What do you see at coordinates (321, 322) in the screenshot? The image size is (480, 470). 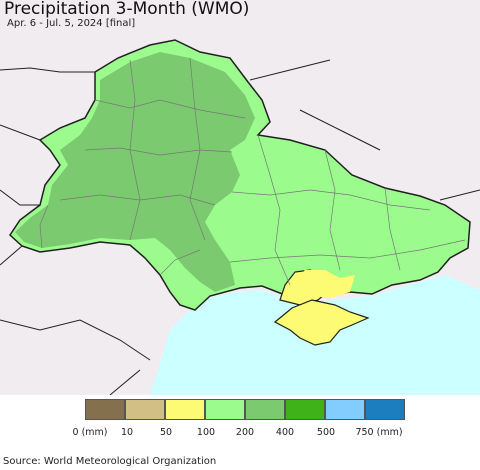 I see `crimea-peninsula` at bounding box center [321, 322].